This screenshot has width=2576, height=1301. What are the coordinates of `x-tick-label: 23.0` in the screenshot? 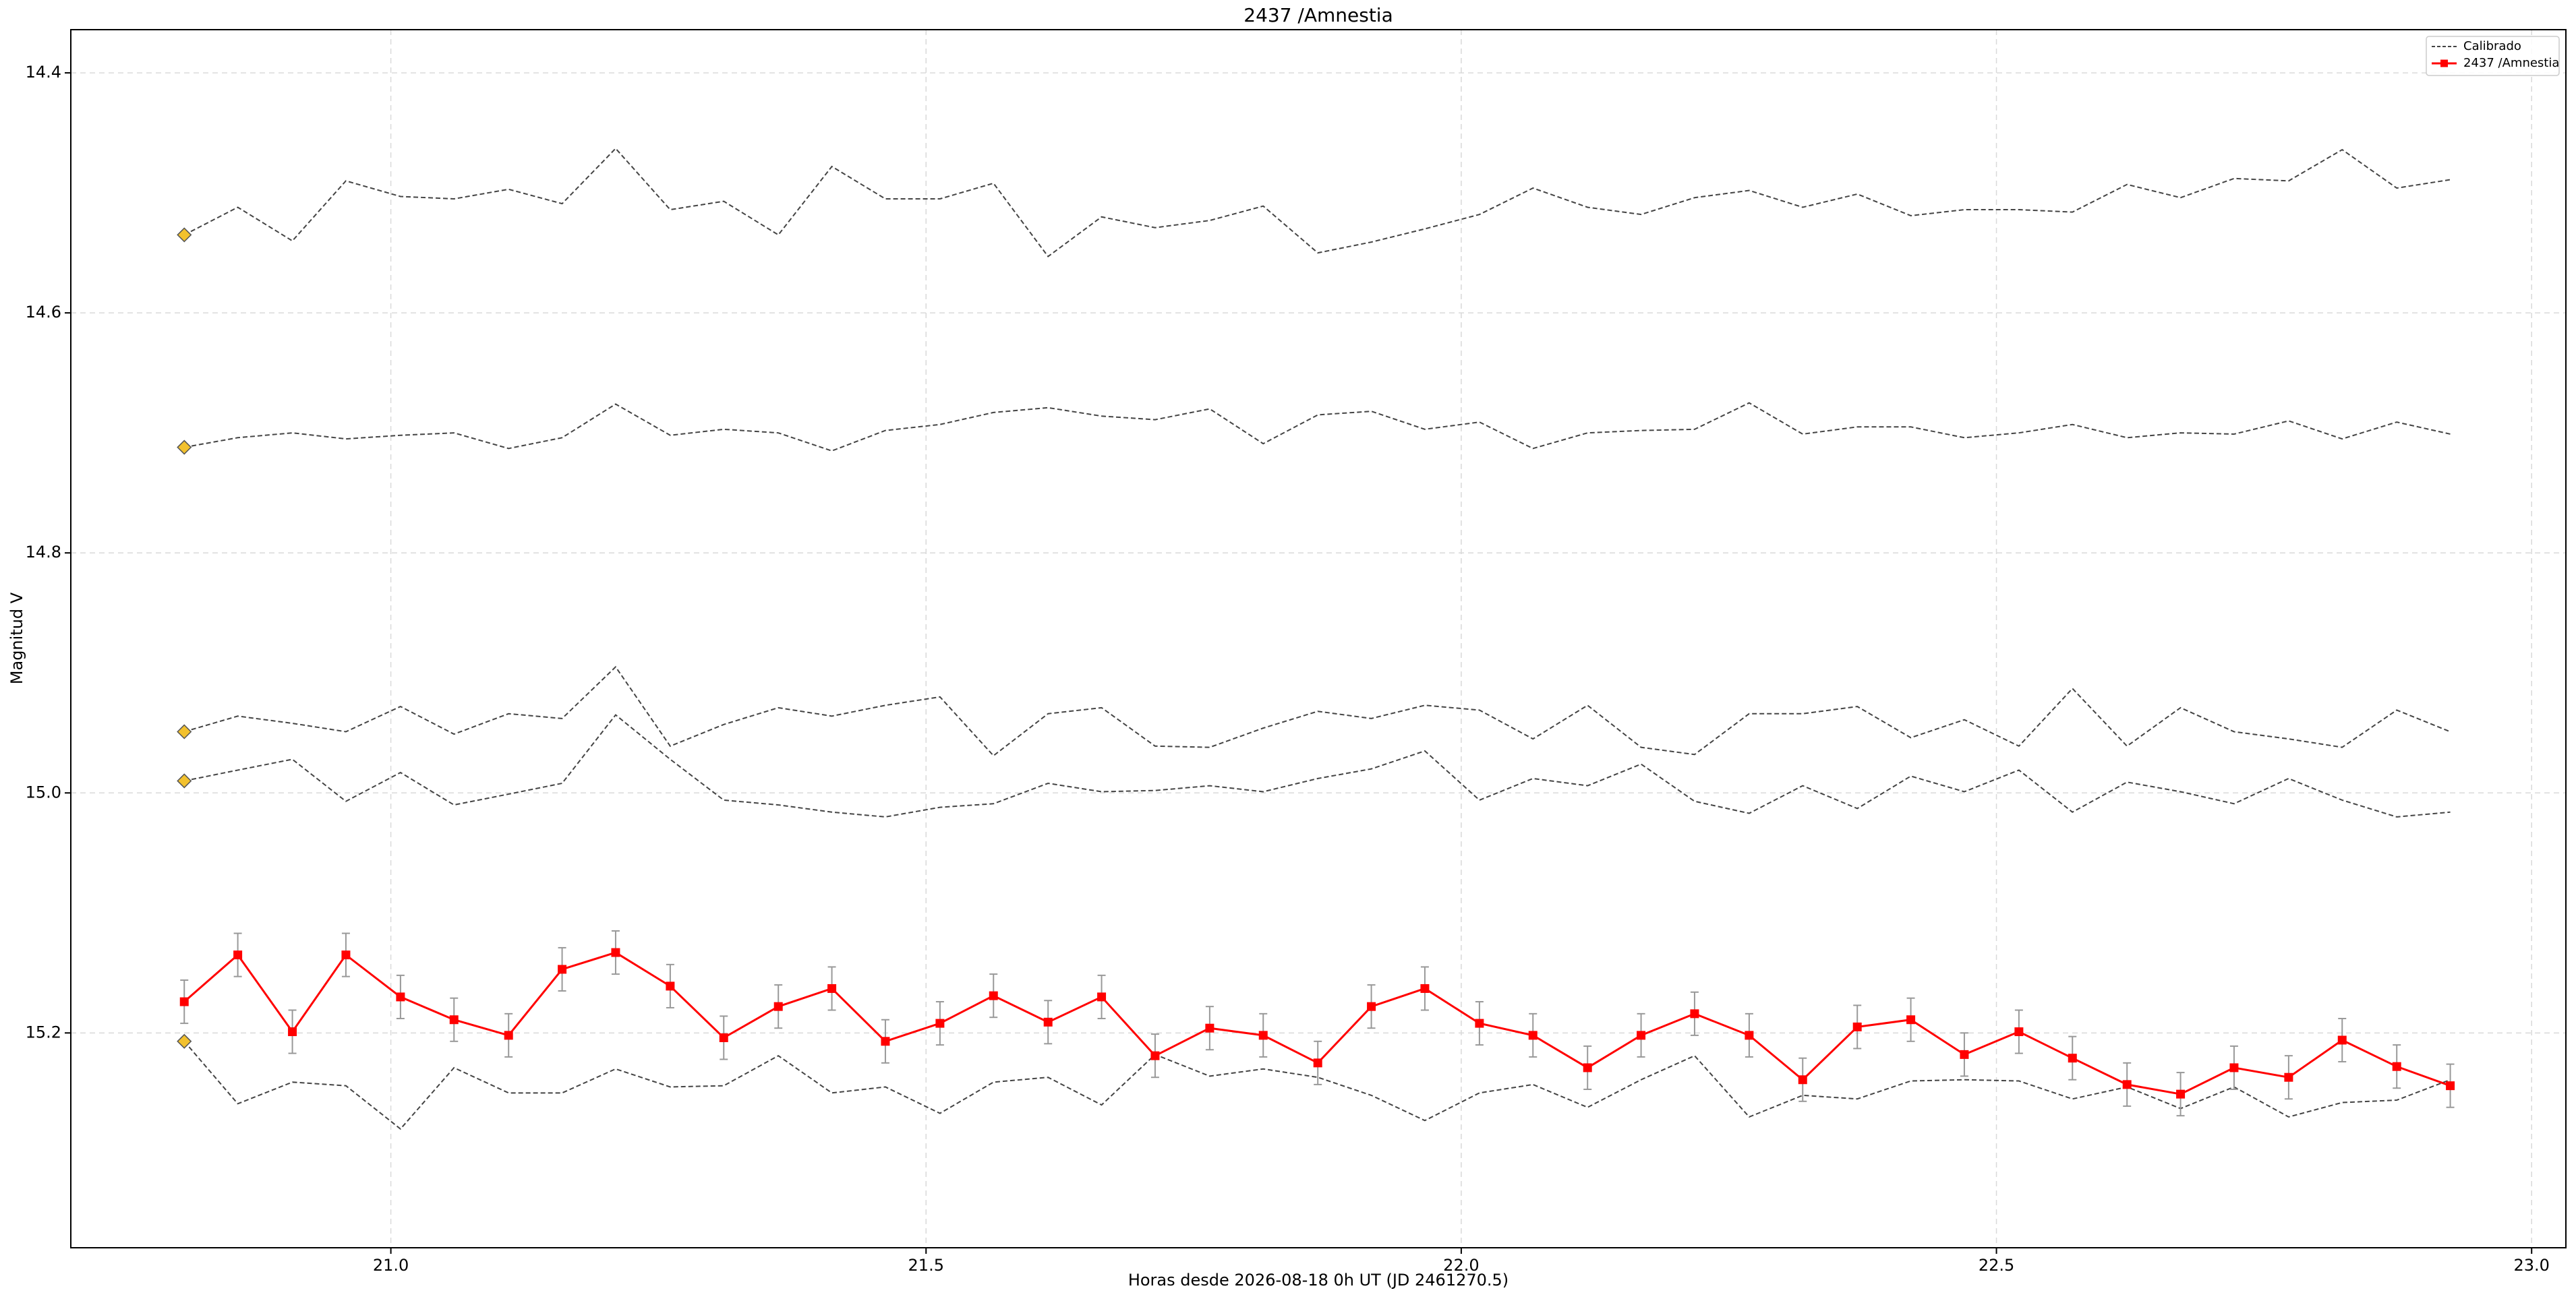 It's located at (2531, 1265).